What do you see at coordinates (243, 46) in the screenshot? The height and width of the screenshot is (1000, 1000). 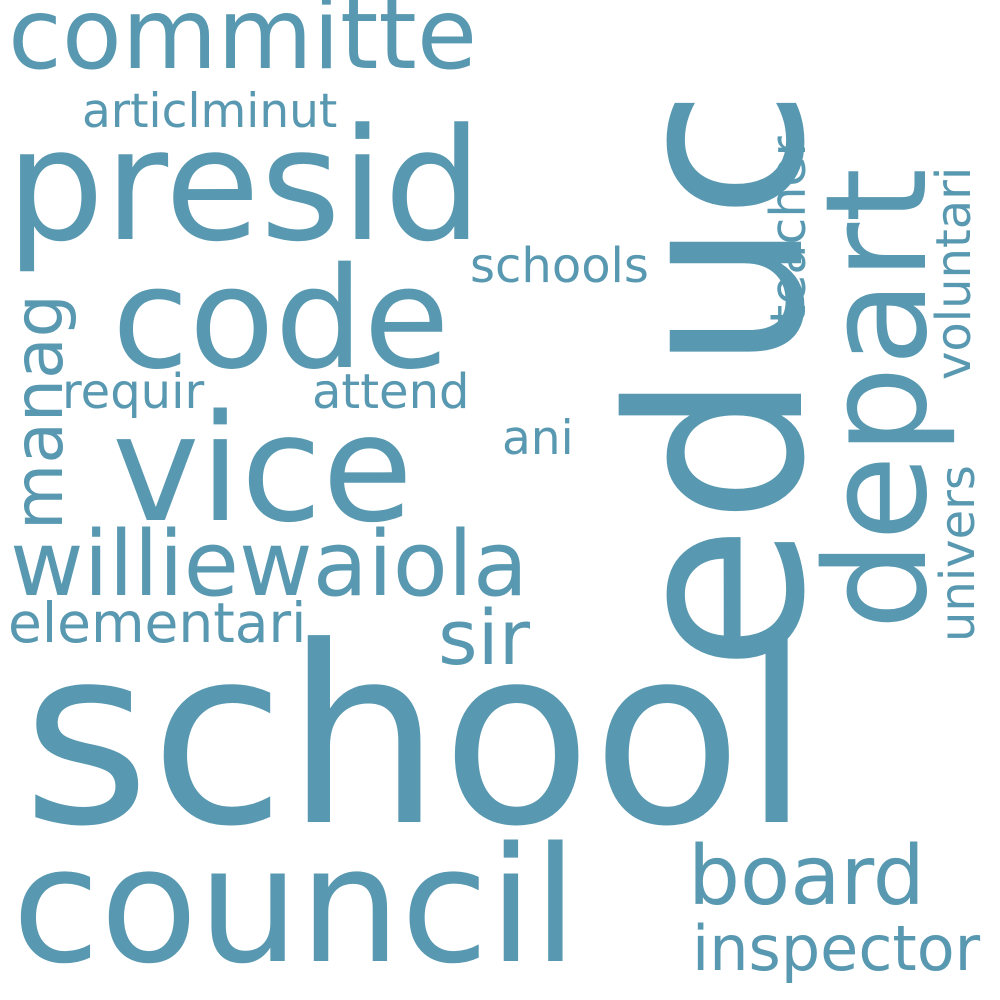 I see `word-committe: committe` at bounding box center [243, 46].